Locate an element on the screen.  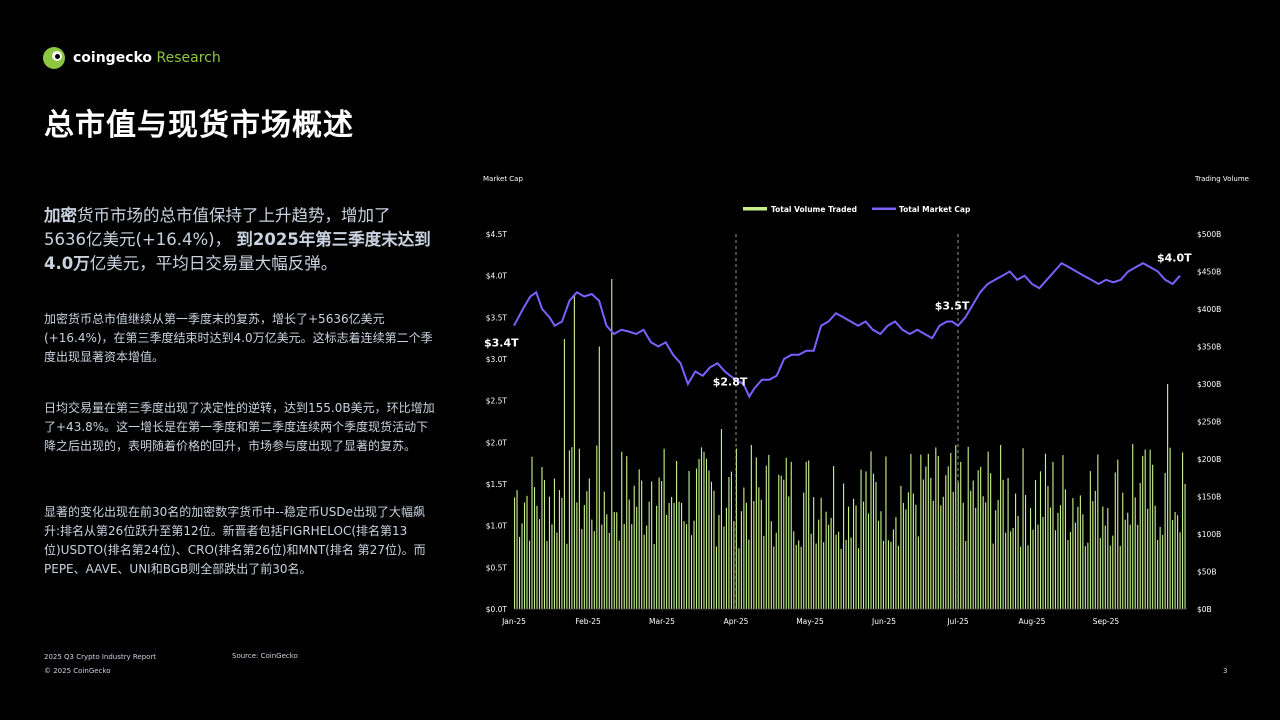
x-tick-label: Feb-25 is located at coordinates (588, 621).